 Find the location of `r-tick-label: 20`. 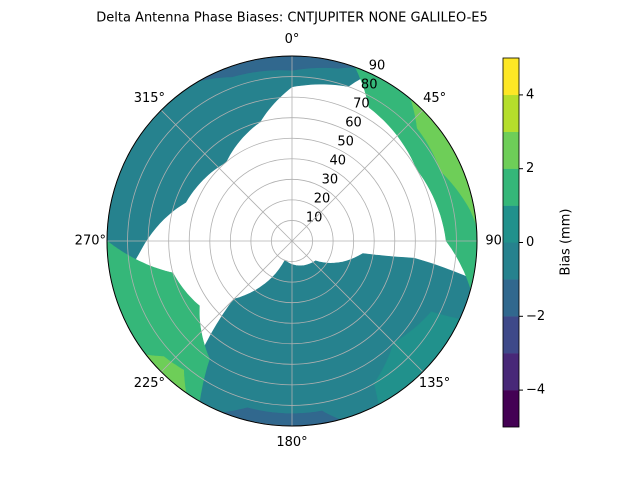

r-tick-label: 20 is located at coordinates (322, 199).